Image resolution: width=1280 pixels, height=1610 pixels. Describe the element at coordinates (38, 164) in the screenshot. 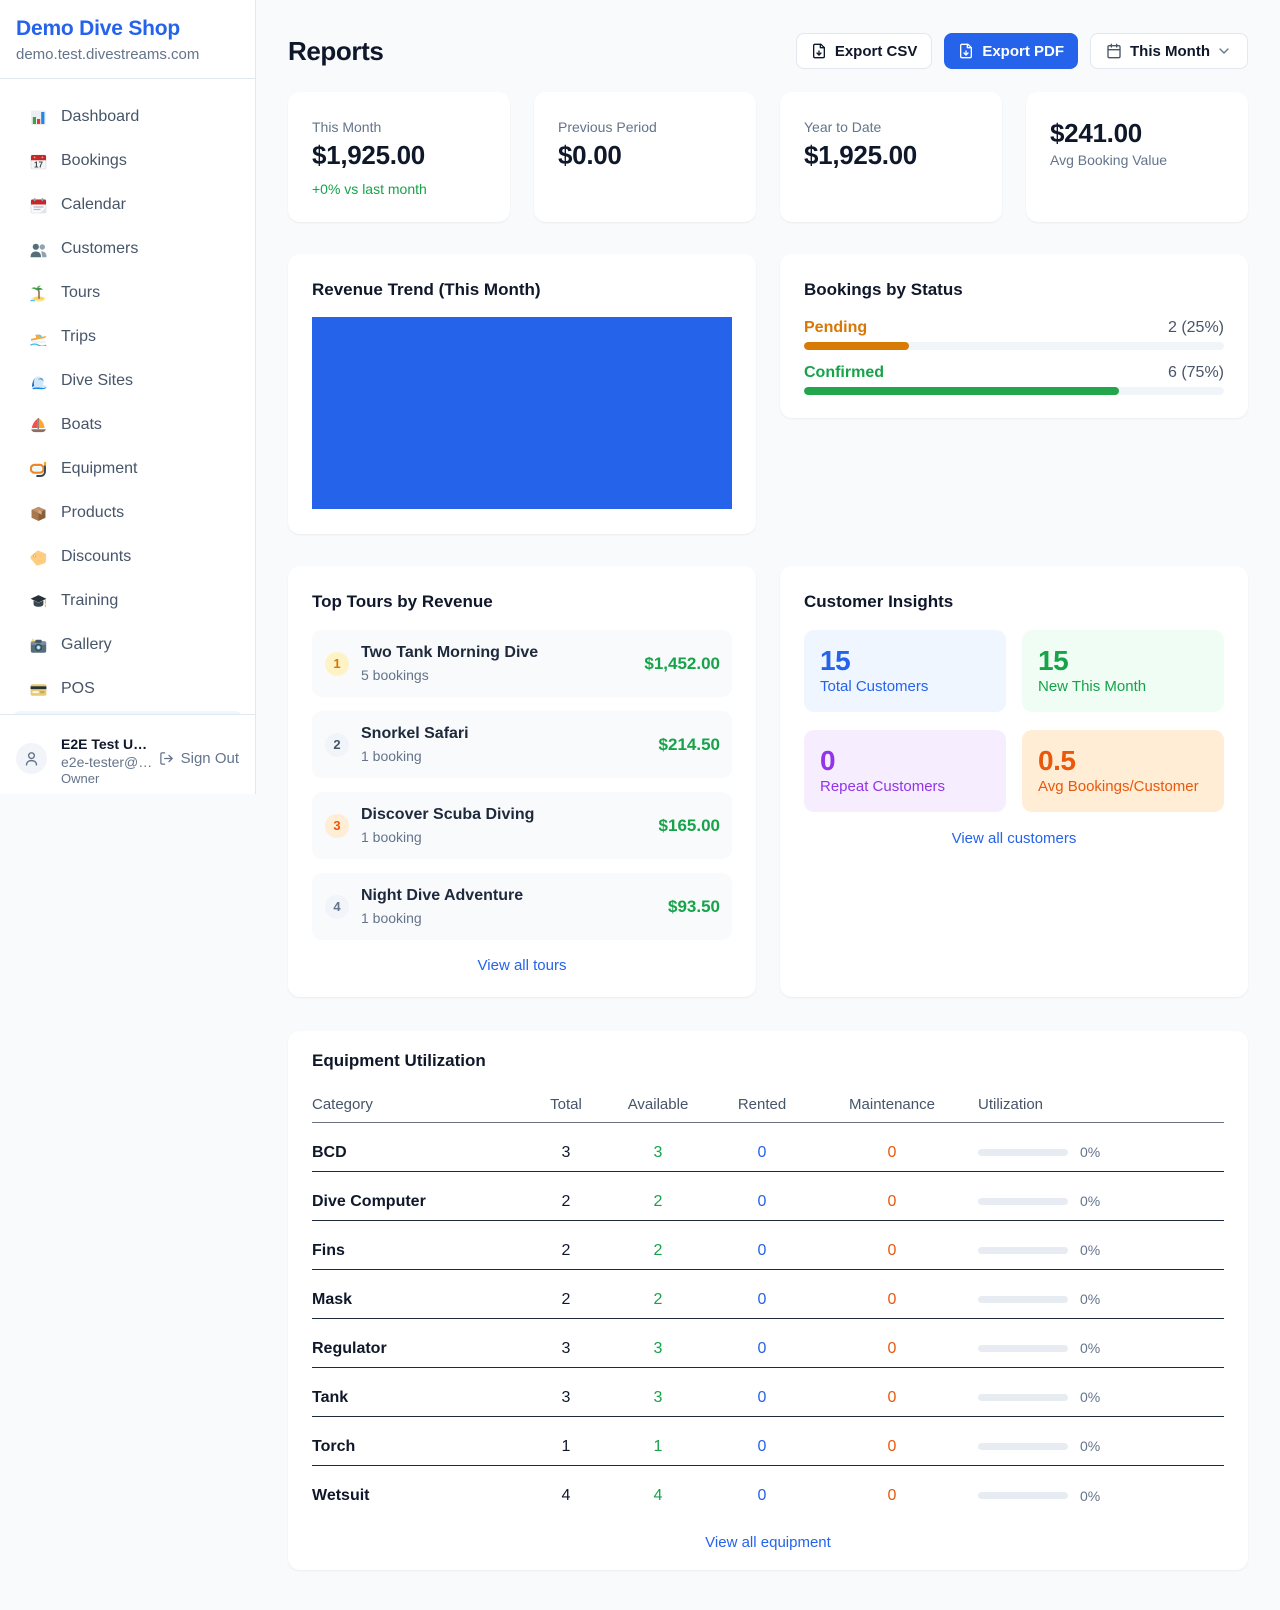

I see `svg-text: 17` at that location.